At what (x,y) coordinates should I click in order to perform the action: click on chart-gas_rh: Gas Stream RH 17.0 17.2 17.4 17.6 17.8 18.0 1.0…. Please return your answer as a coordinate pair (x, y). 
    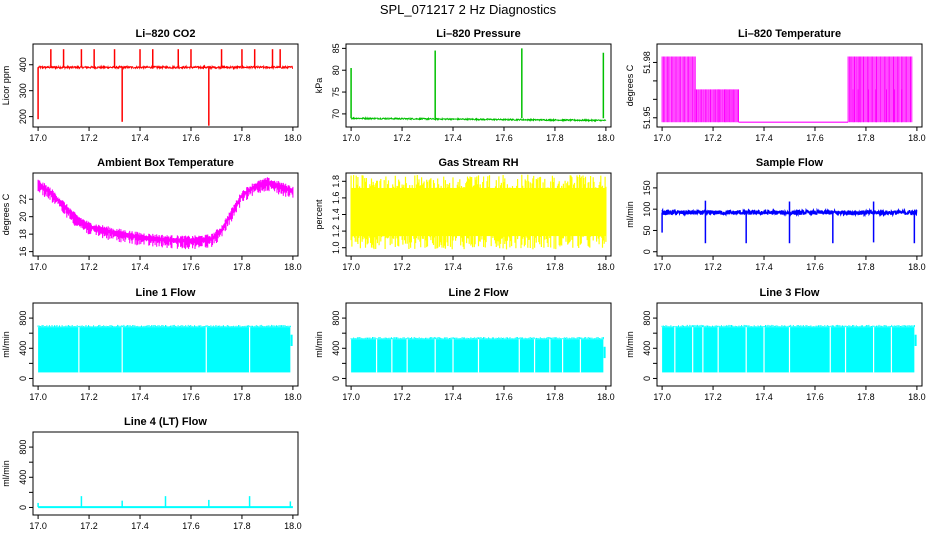
    Looking at the image, I should click on (464, 214).